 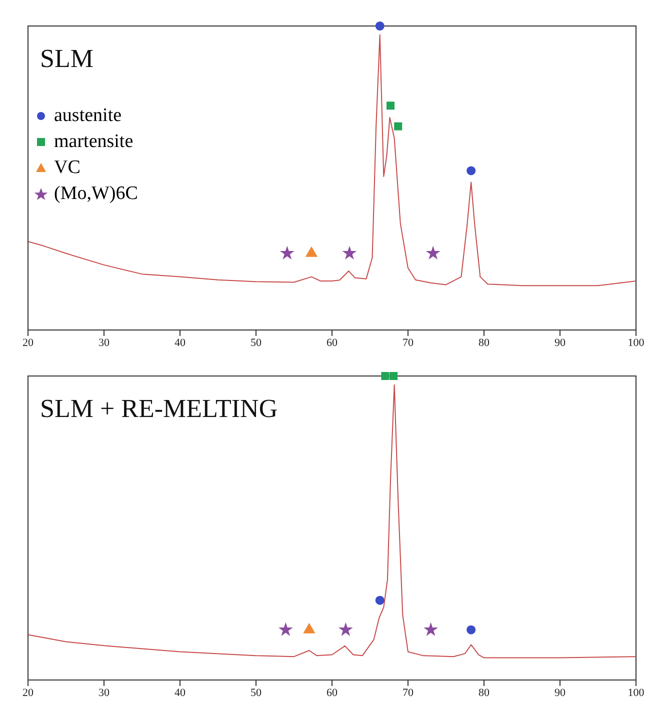 I want to click on legend-label: VC, so click(x=67, y=168).